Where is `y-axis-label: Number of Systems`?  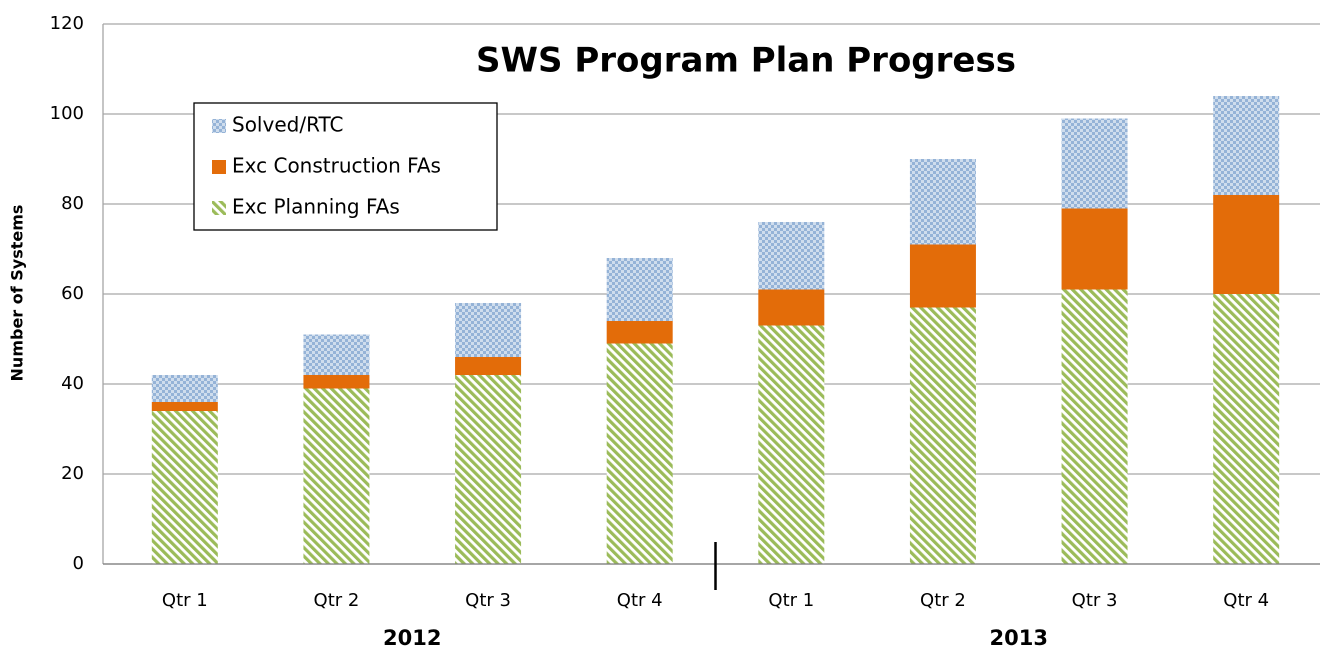
y-axis-label: Number of Systems is located at coordinates (17, 293).